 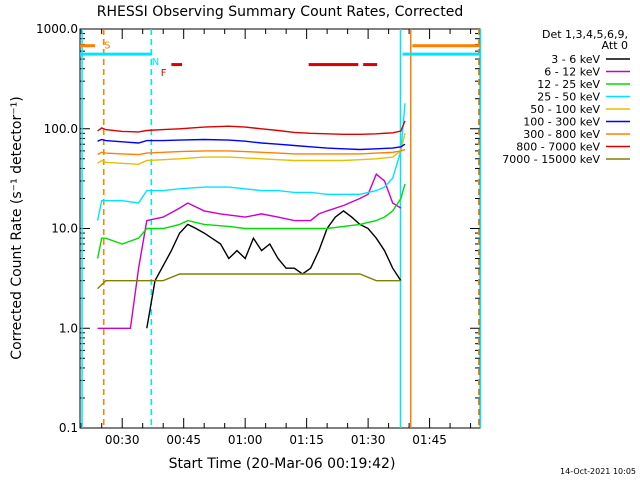 I want to click on y-axis-label: Corrected Count Rate (s⁻¹ detector⁻¹), so click(x=17, y=227).